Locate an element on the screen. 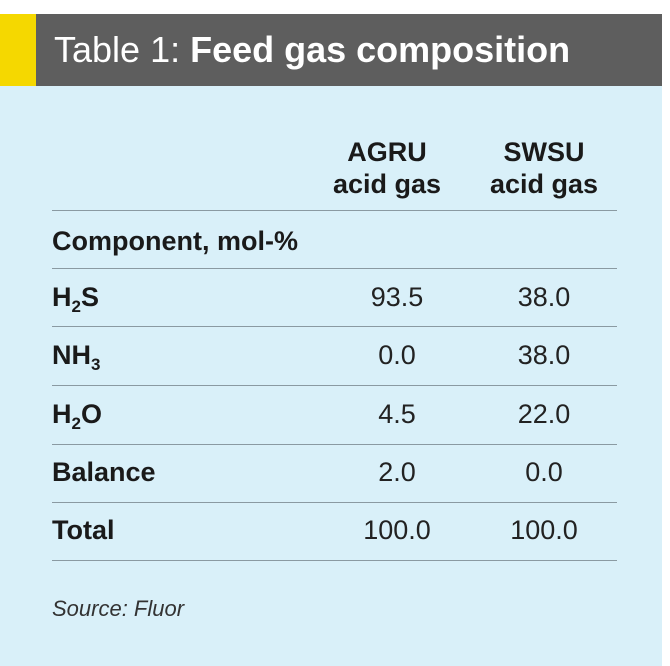 This screenshot has width=670, height=666. title-accent-bar is located at coordinates (18, 50).